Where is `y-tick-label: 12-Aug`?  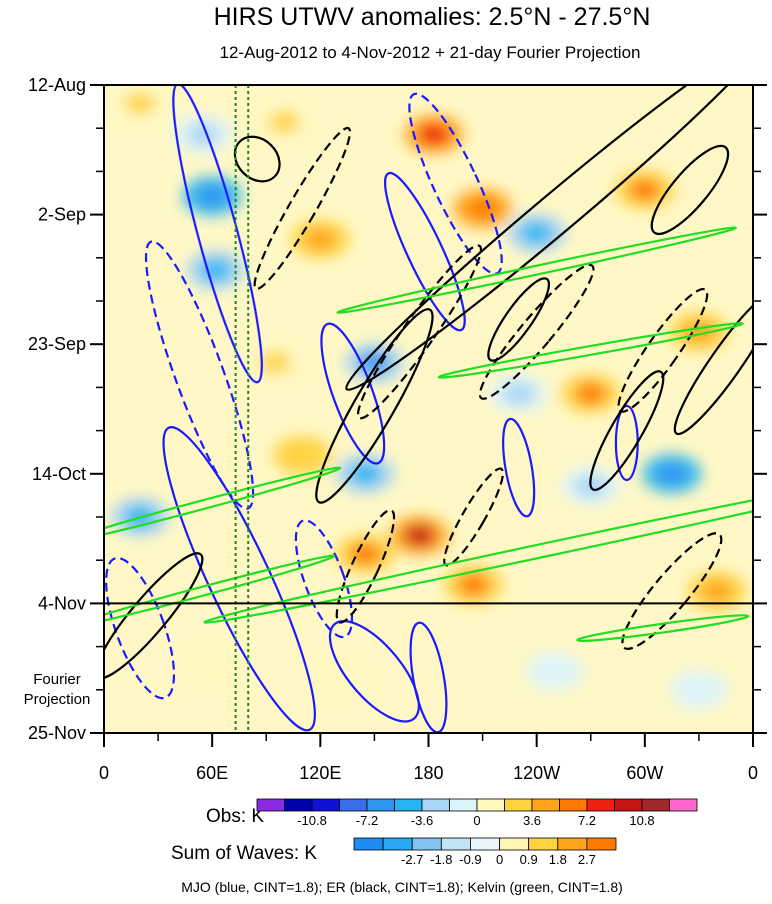
y-tick-label: 12-Aug is located at coordinates (57, 85).